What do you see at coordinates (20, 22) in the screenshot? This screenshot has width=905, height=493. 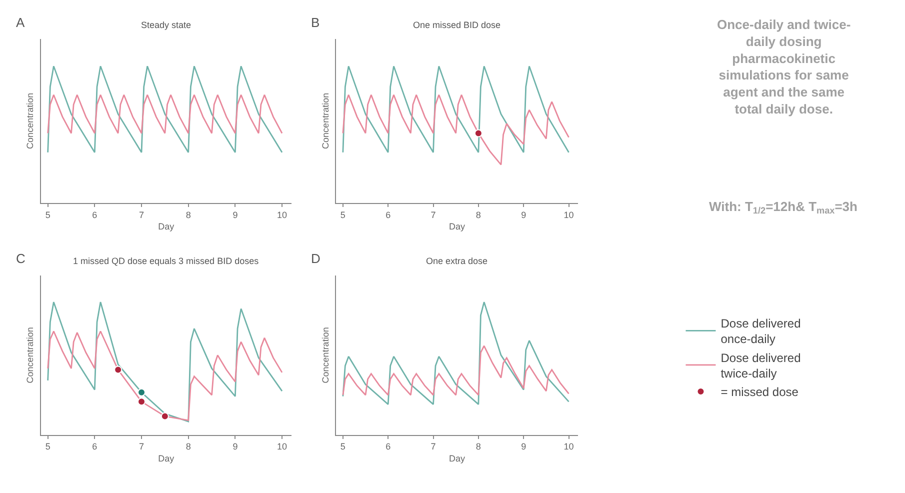 I see `text: A` at bounding box center [20, 22].